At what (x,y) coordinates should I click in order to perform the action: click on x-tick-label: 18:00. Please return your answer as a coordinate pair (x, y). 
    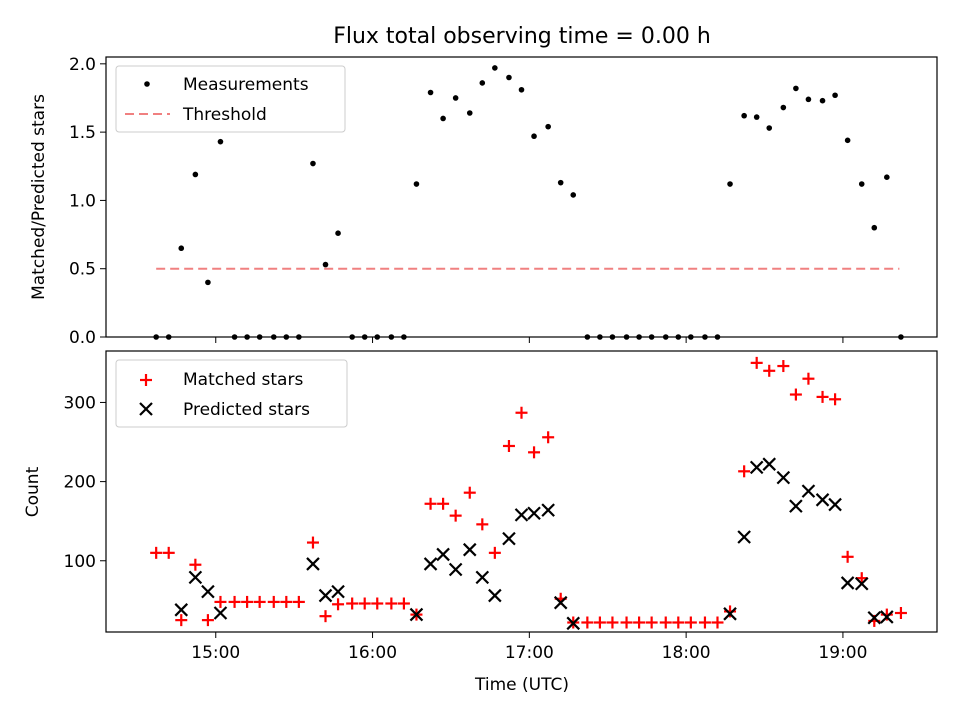
    Looking at the image, I should click on (686, 653).